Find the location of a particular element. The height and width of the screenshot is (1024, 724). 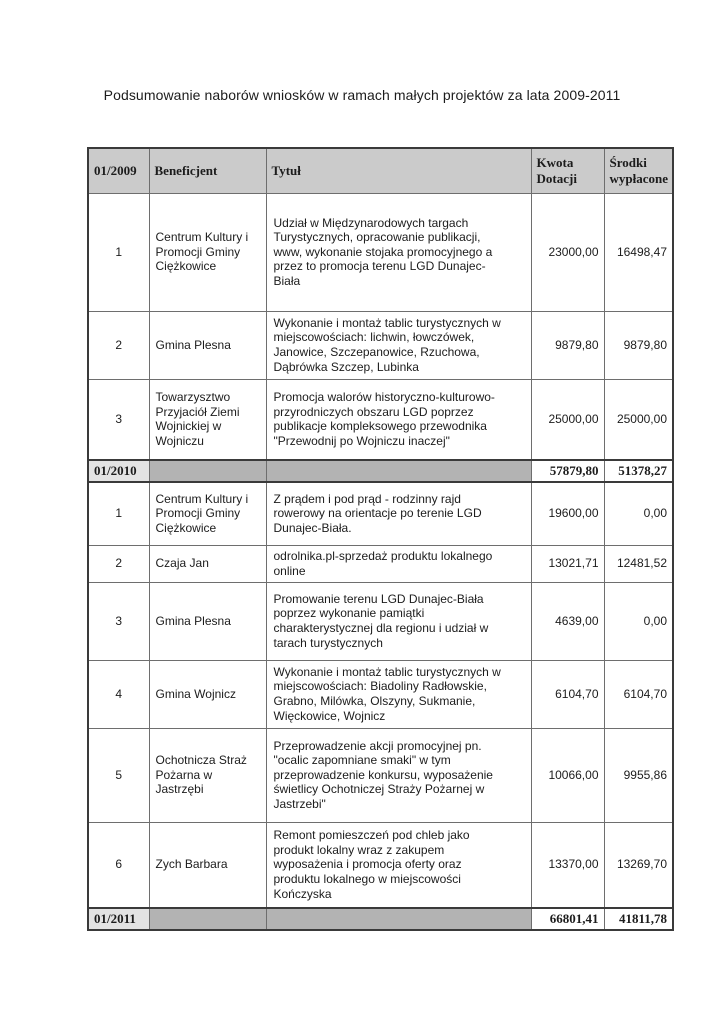

col-header-grant: Kwota Dotacji is located at coordinates (567, 170).